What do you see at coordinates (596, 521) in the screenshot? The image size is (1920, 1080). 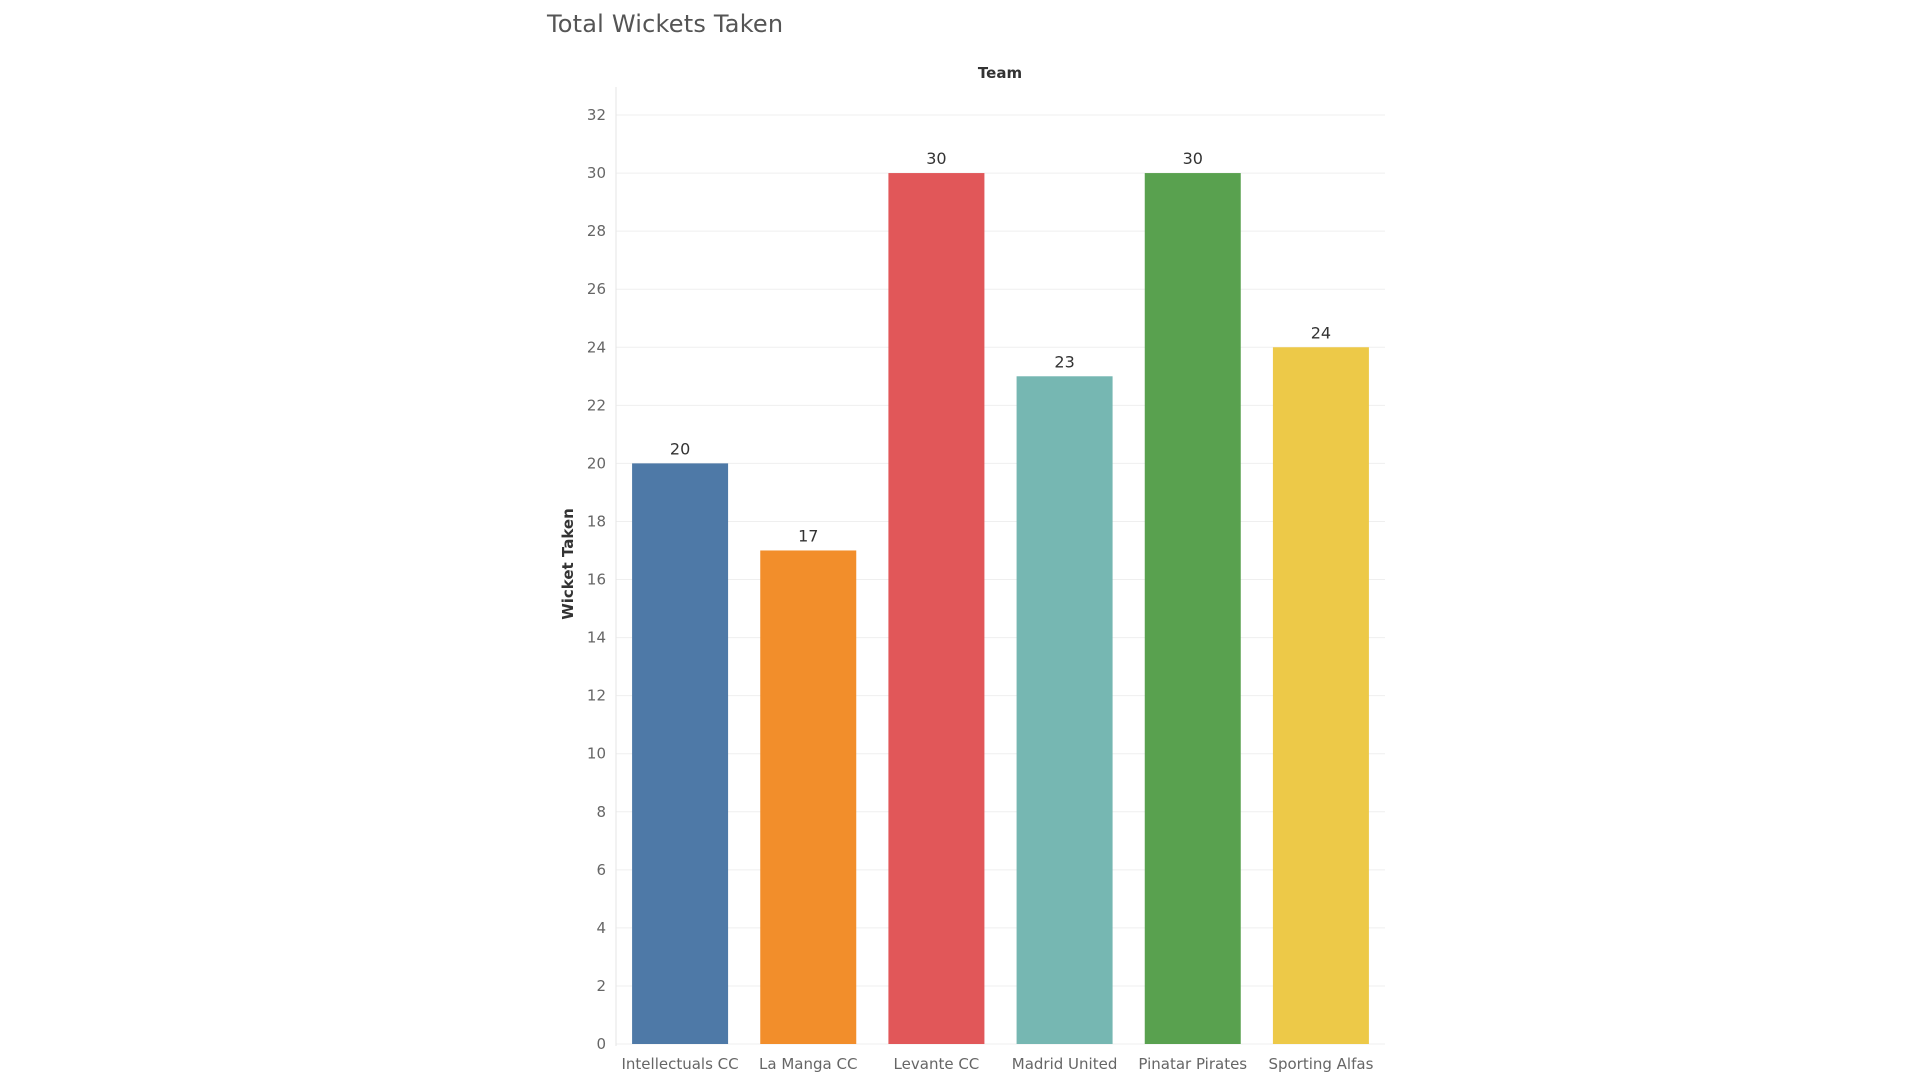 I see `y-tick-label: 18` at bounding box center [596, 521].